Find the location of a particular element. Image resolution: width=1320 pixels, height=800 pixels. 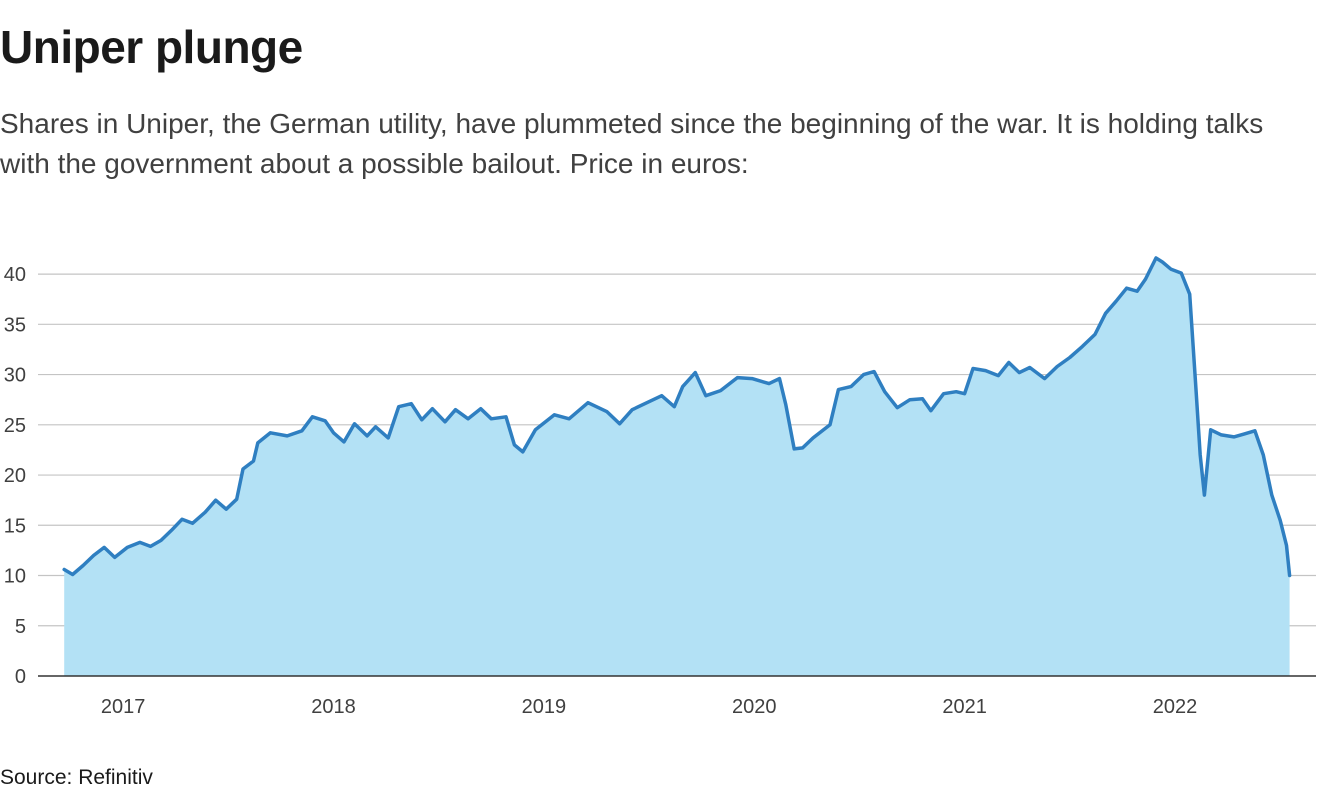

y-tick-label-10: 10 is located at coordinates (15, 577).